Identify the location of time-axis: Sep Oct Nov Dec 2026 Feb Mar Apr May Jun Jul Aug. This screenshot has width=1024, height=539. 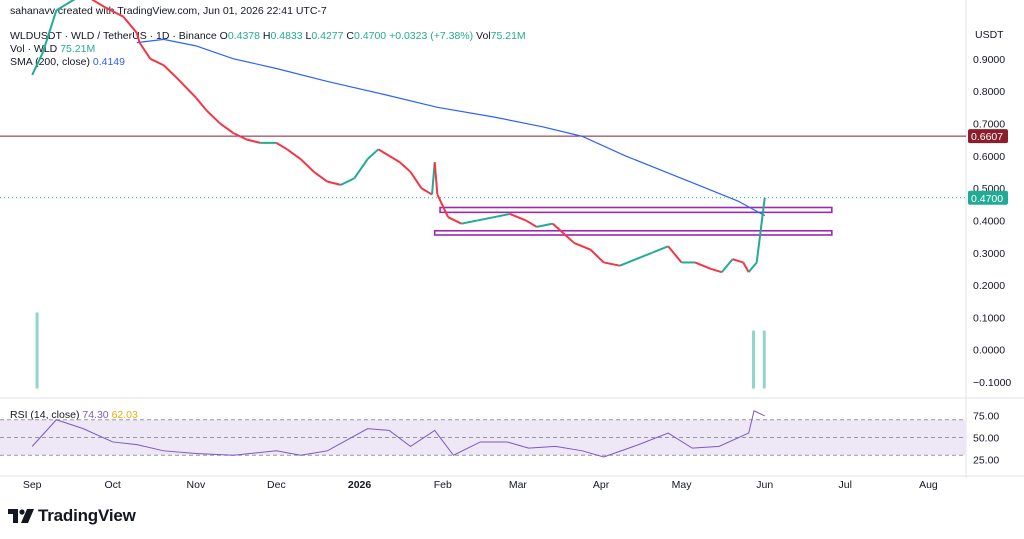
(480, 485).